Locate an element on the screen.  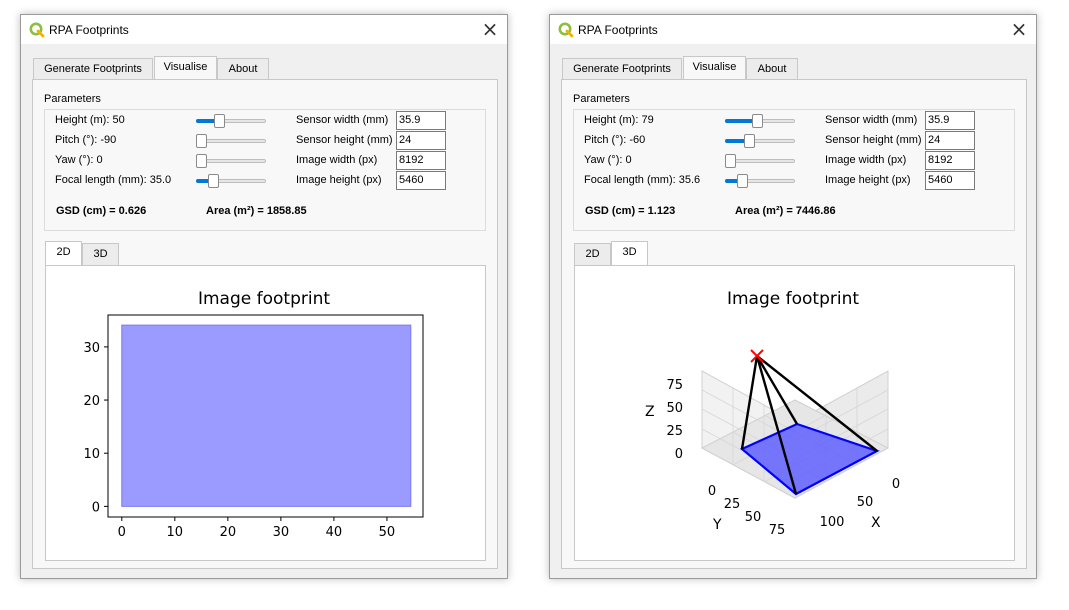
camera-position-marker is located at coordinates (757, 356).